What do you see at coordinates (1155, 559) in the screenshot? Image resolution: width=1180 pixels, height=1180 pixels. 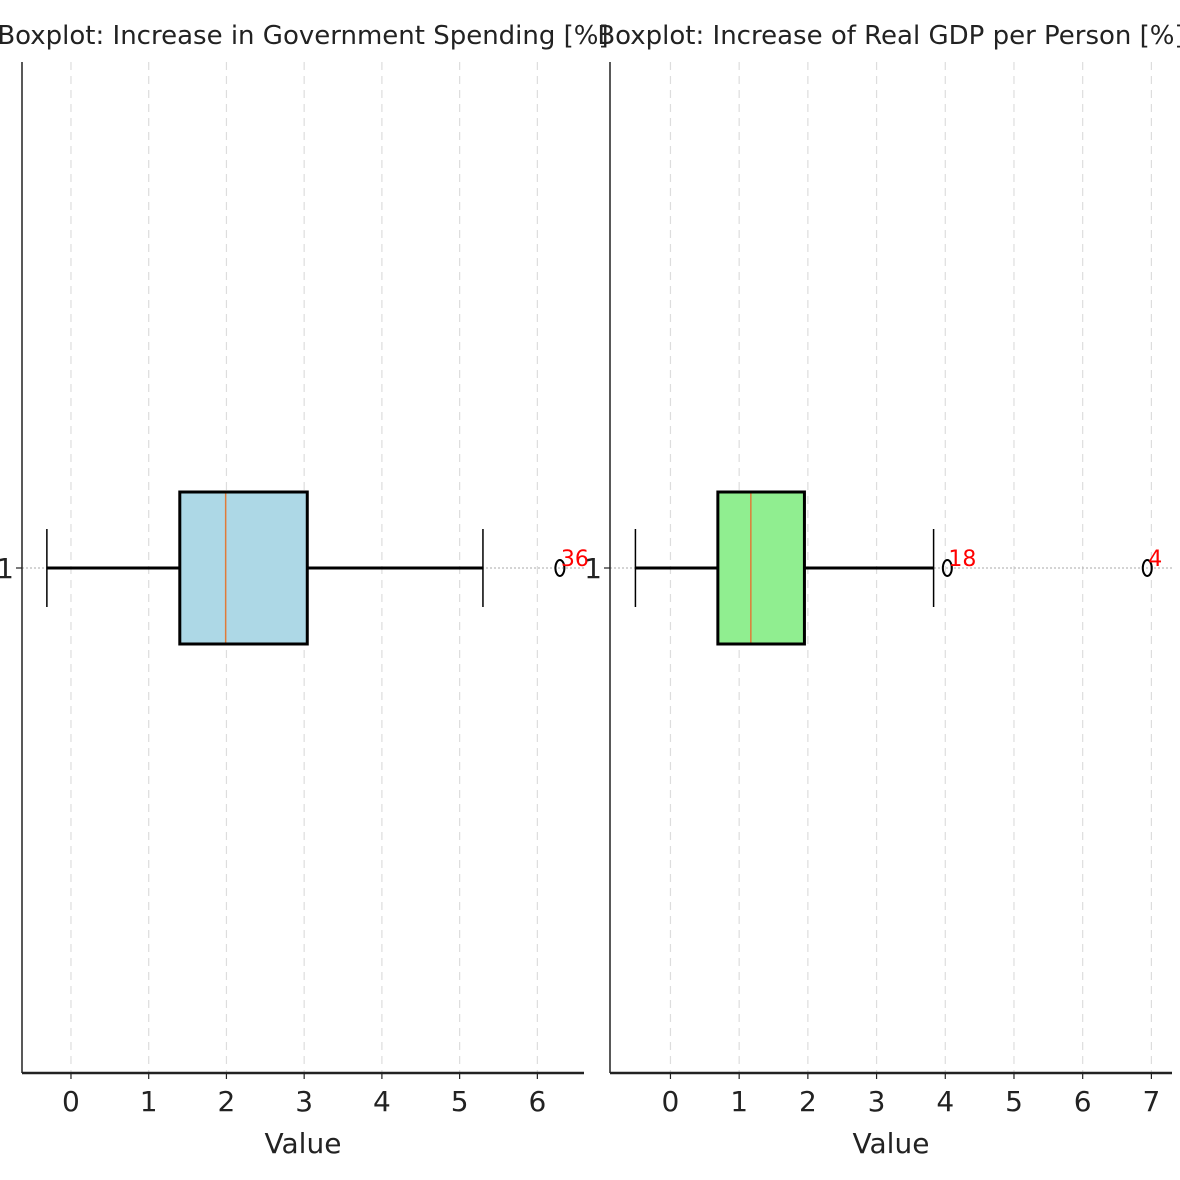 I see `outlier-label: 4` at bounding box center [1155, 559].